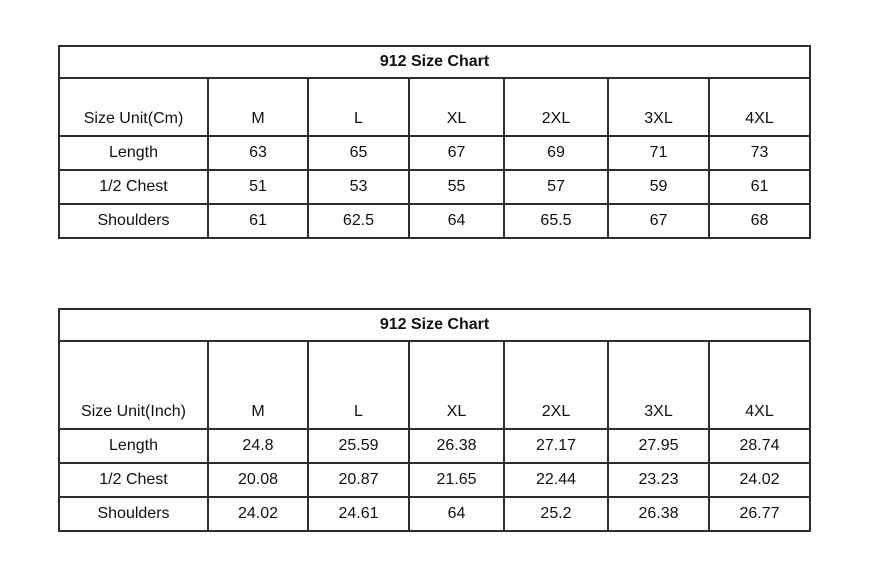 This screenshot has height=583, width=880. What do you see at coordinates (556, 514) in the screenshot?
I see `value-cell: 25.2` at bounding box center [556, 514].